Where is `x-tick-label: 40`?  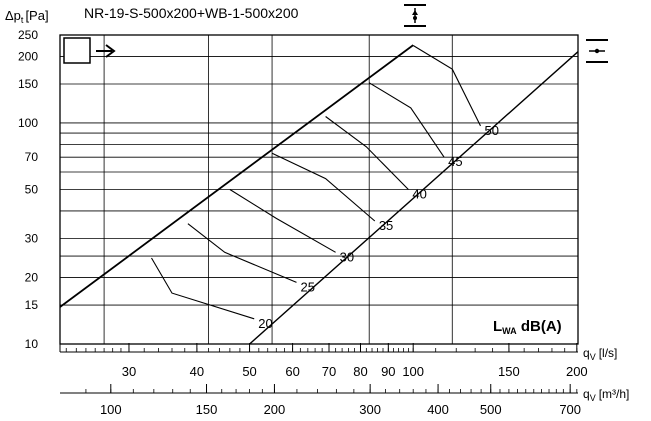
x-tick-label: 40 is located at coordinates (197, 371).